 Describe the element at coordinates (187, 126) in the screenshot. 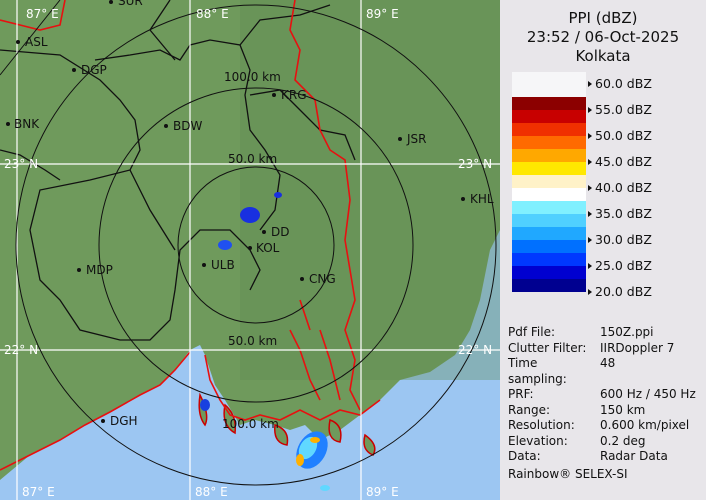

I see `city-bdw: BDW` at that location.